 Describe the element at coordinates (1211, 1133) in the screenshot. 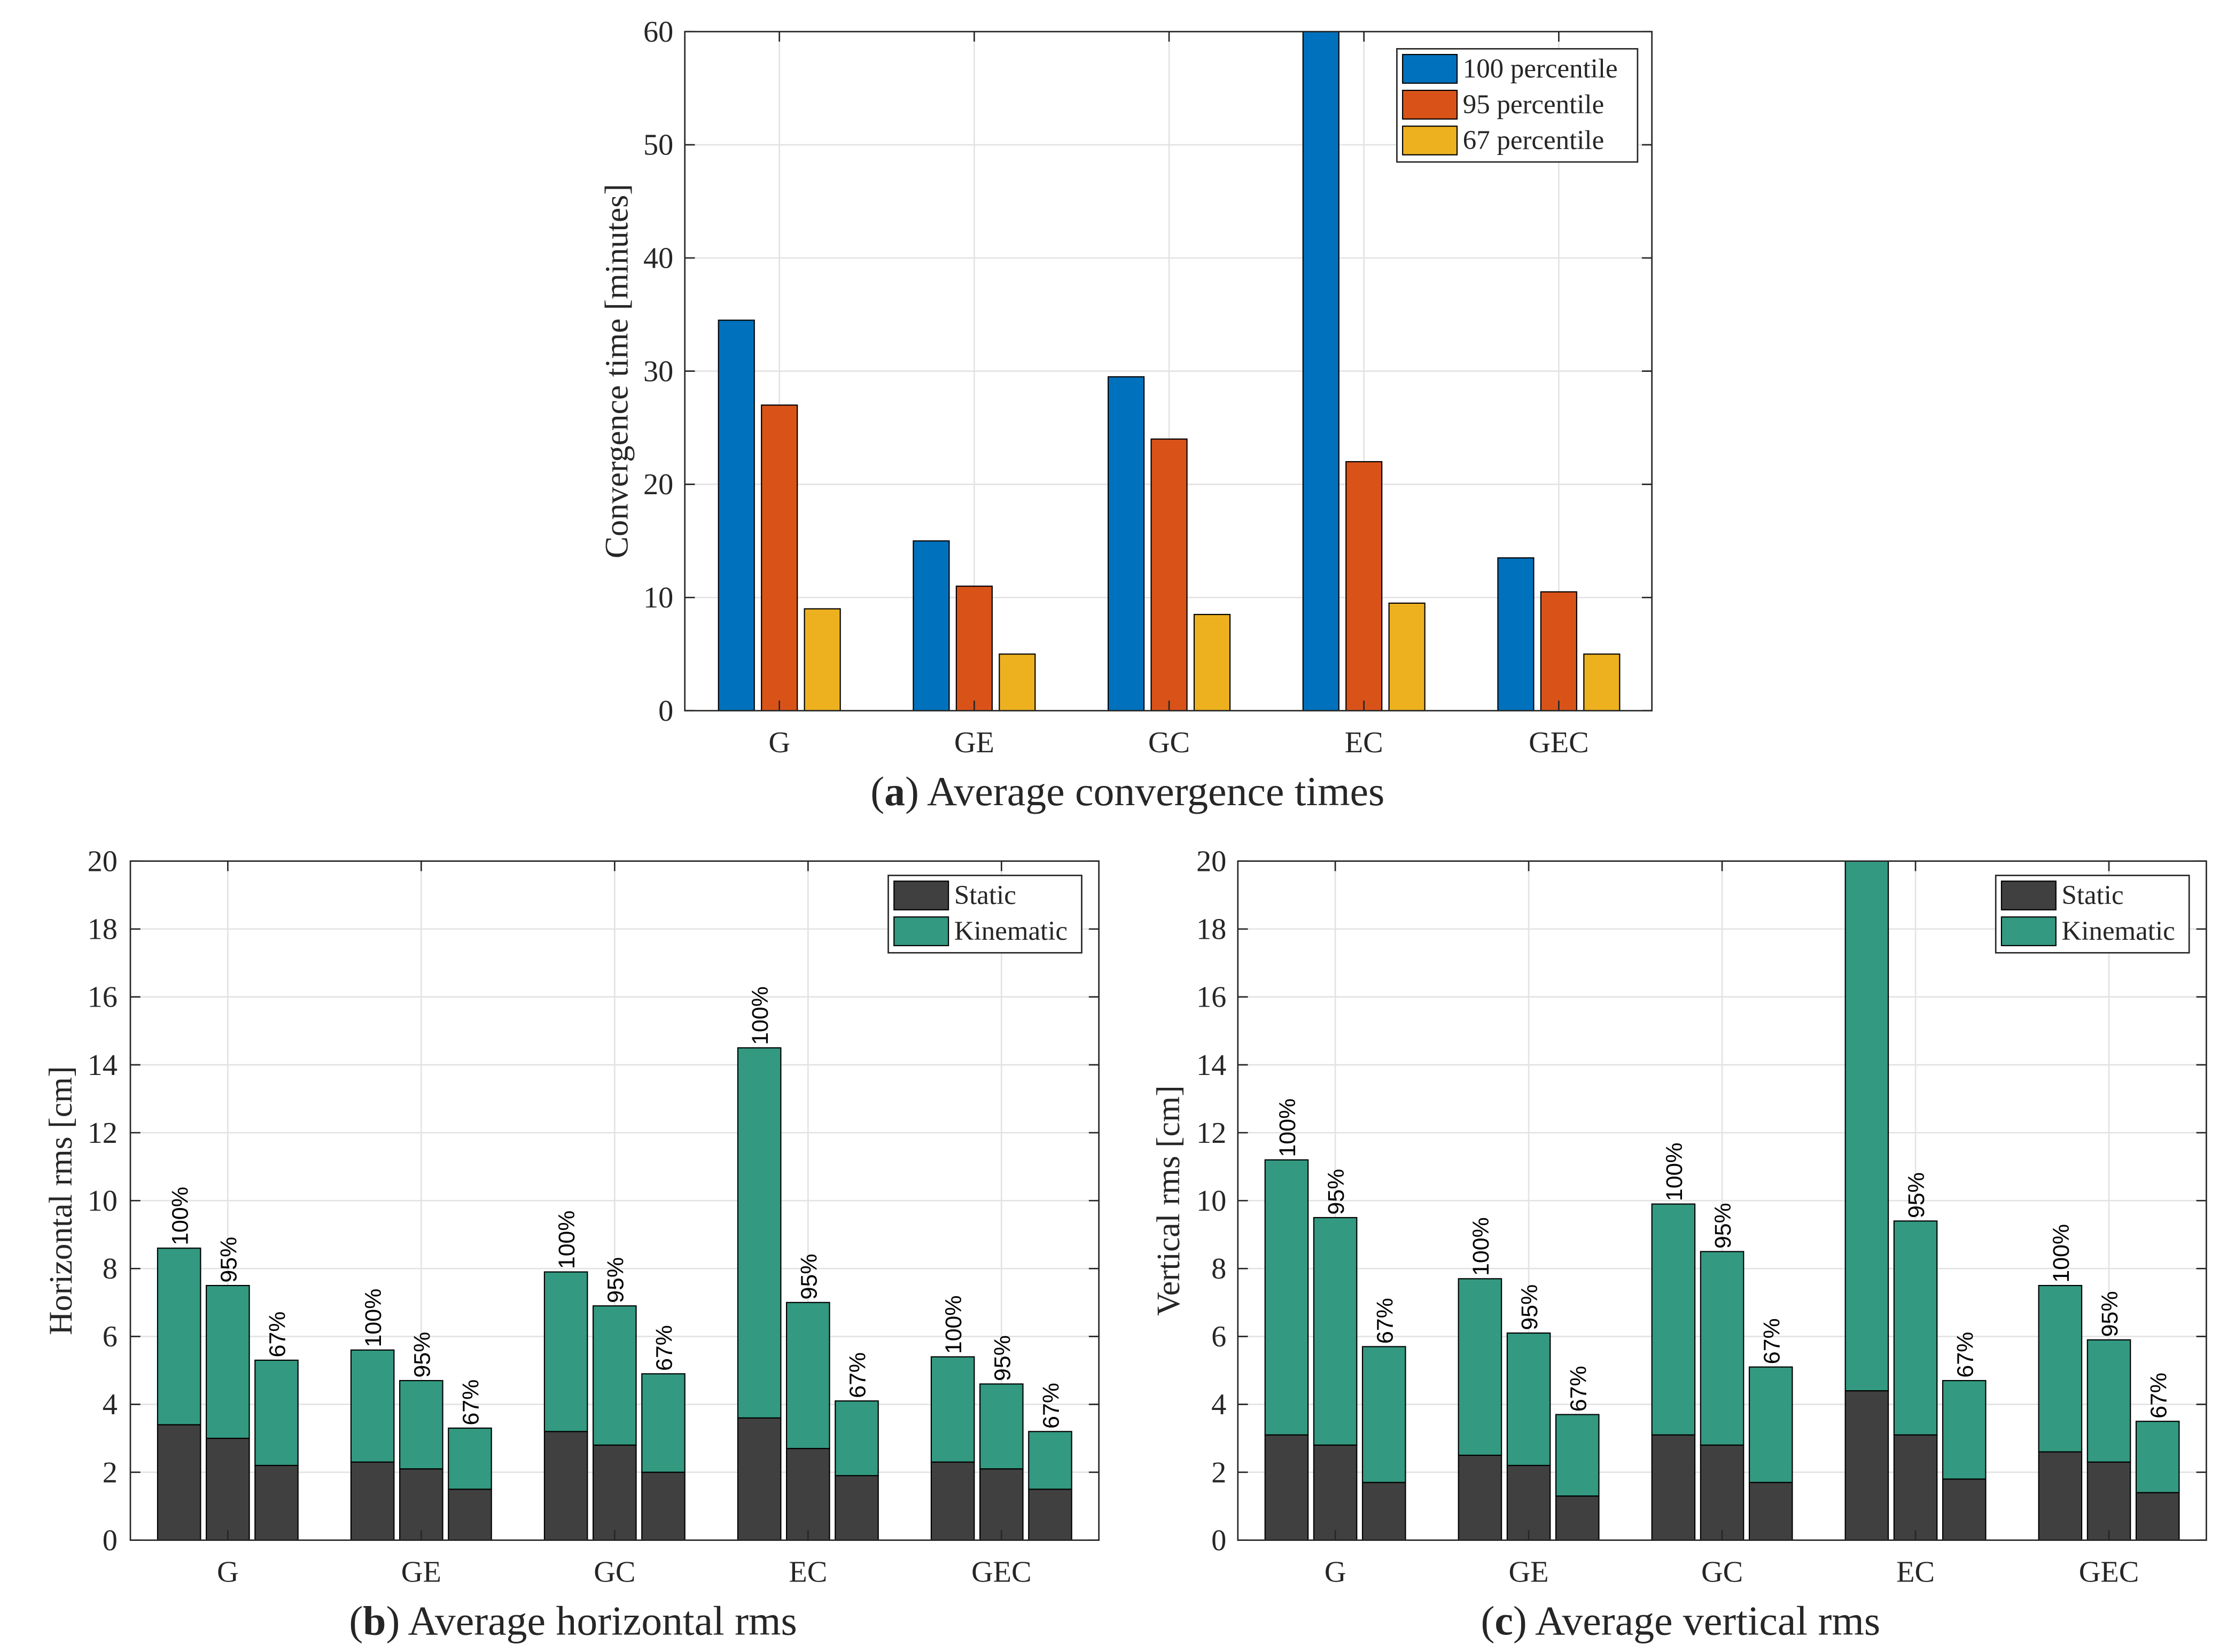

I see `y-tick-label: 12` at that location.